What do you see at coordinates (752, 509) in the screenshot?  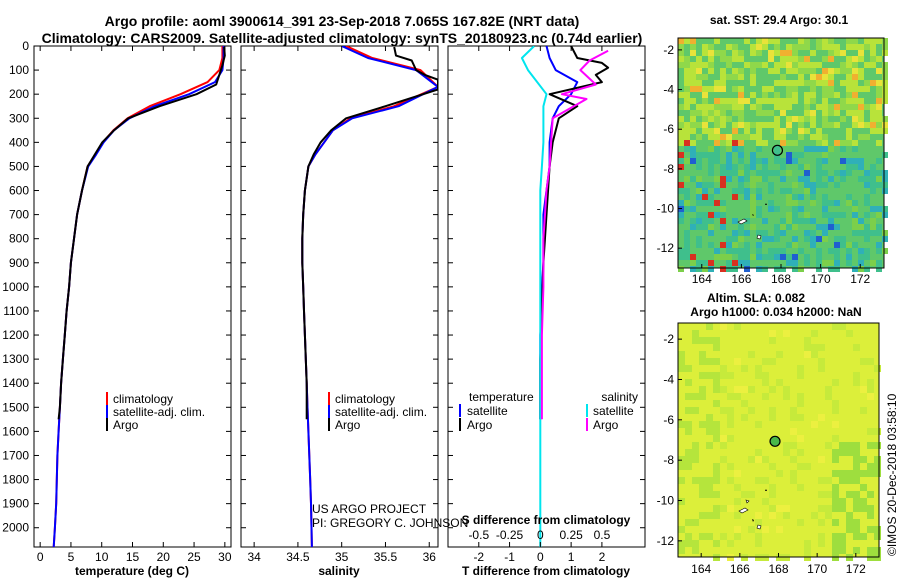 I see `sla-map-islands` at bounding box center [752, 509].